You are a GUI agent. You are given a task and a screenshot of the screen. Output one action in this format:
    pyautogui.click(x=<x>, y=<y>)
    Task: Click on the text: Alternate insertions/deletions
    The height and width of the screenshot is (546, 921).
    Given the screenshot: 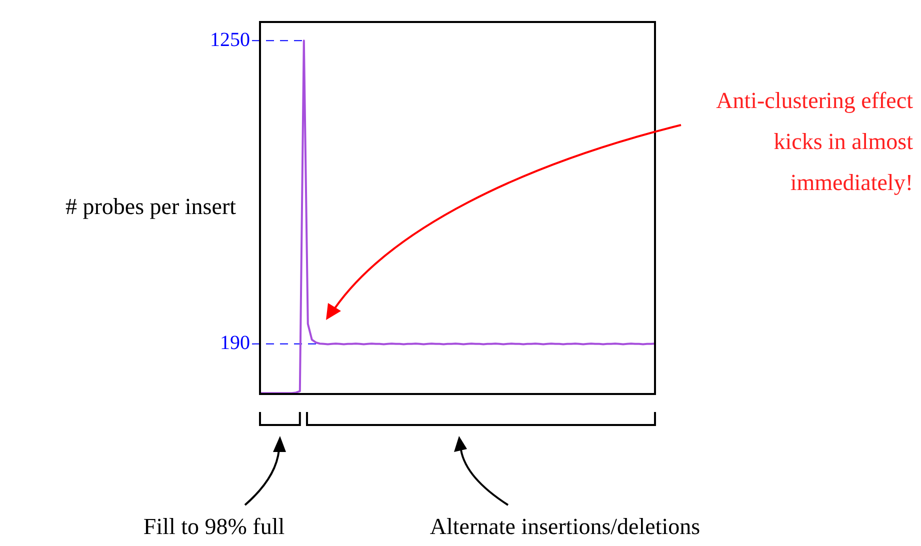 What is the action you would take?
    pyautogui.click(x=565, y=527)
    